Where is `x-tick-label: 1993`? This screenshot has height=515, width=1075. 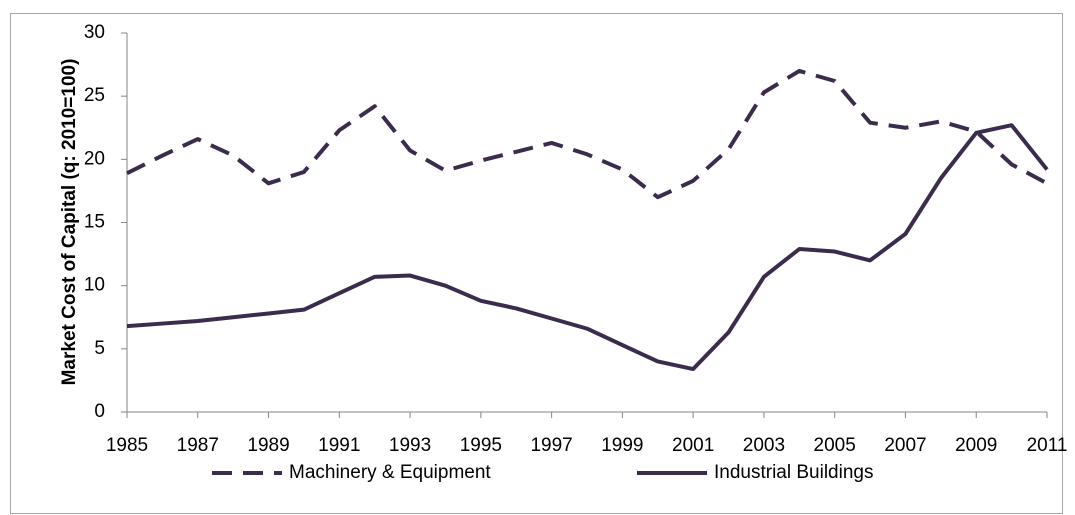
x-tick-label: 1993 is located at coordinates (410, 445).